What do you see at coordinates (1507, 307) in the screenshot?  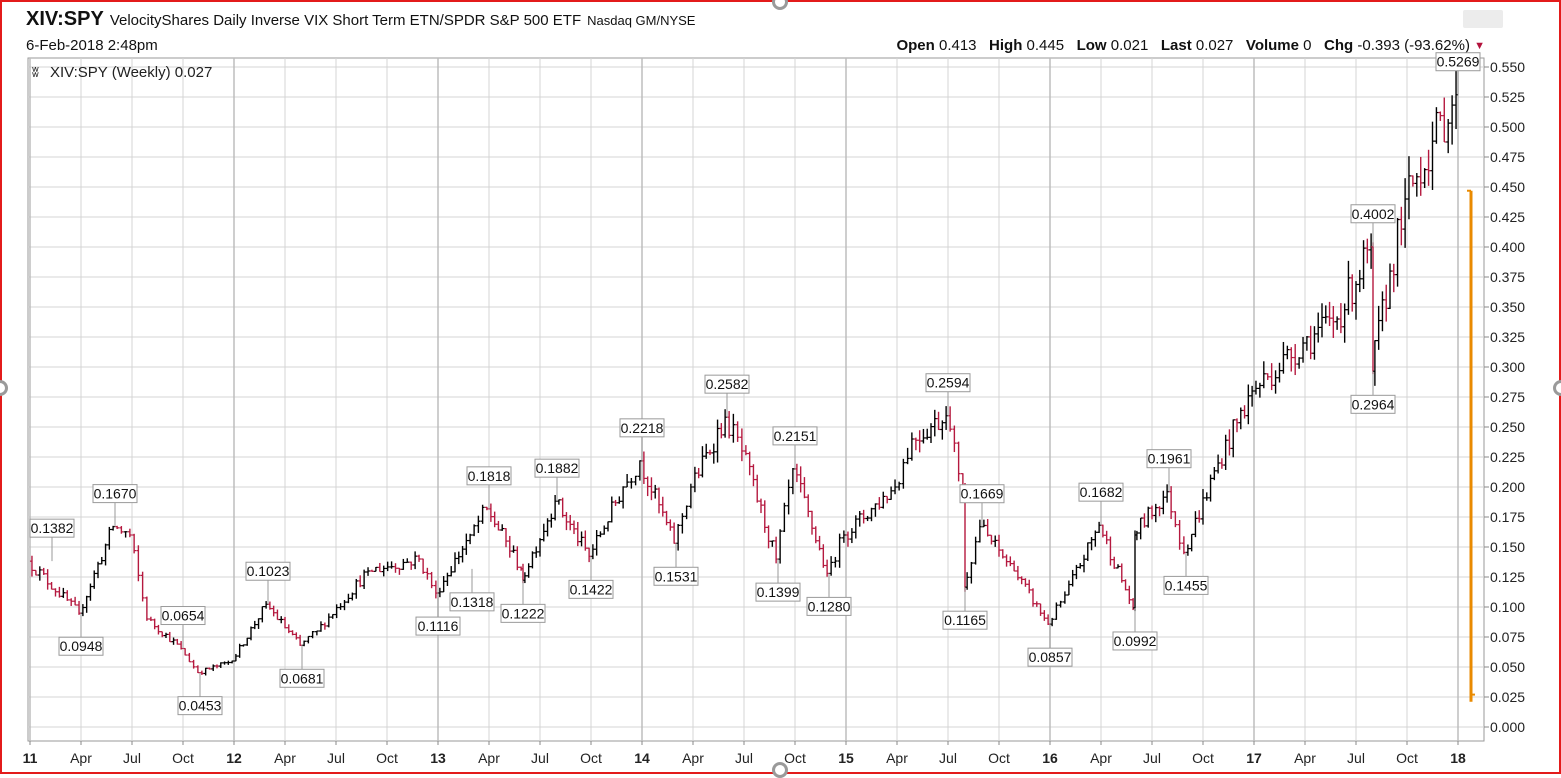 I see `y-tick-label: 0.350` at bounding box center [1507, 307].